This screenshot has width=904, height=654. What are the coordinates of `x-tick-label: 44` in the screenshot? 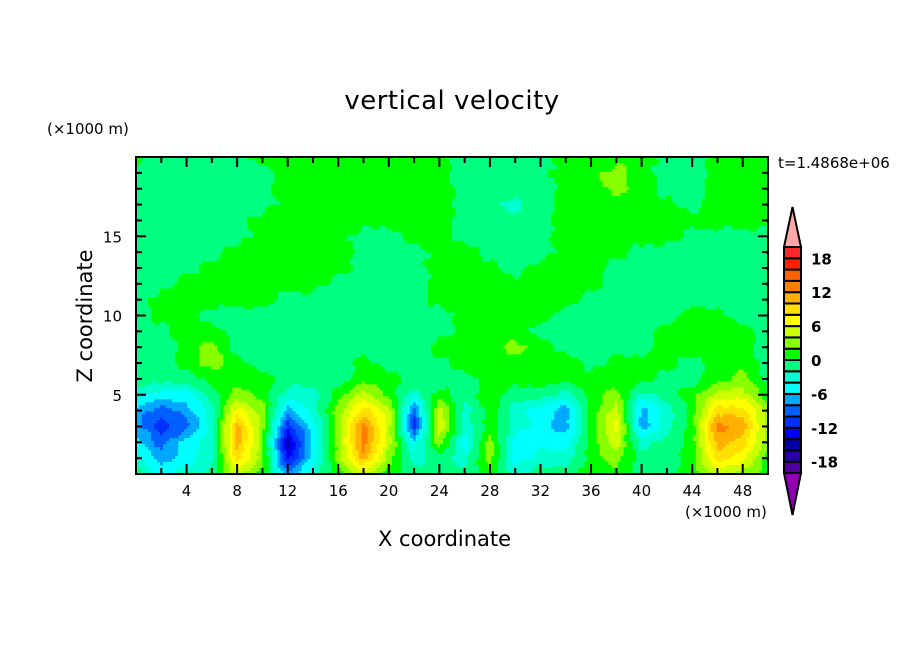 It's located at (692, 491).